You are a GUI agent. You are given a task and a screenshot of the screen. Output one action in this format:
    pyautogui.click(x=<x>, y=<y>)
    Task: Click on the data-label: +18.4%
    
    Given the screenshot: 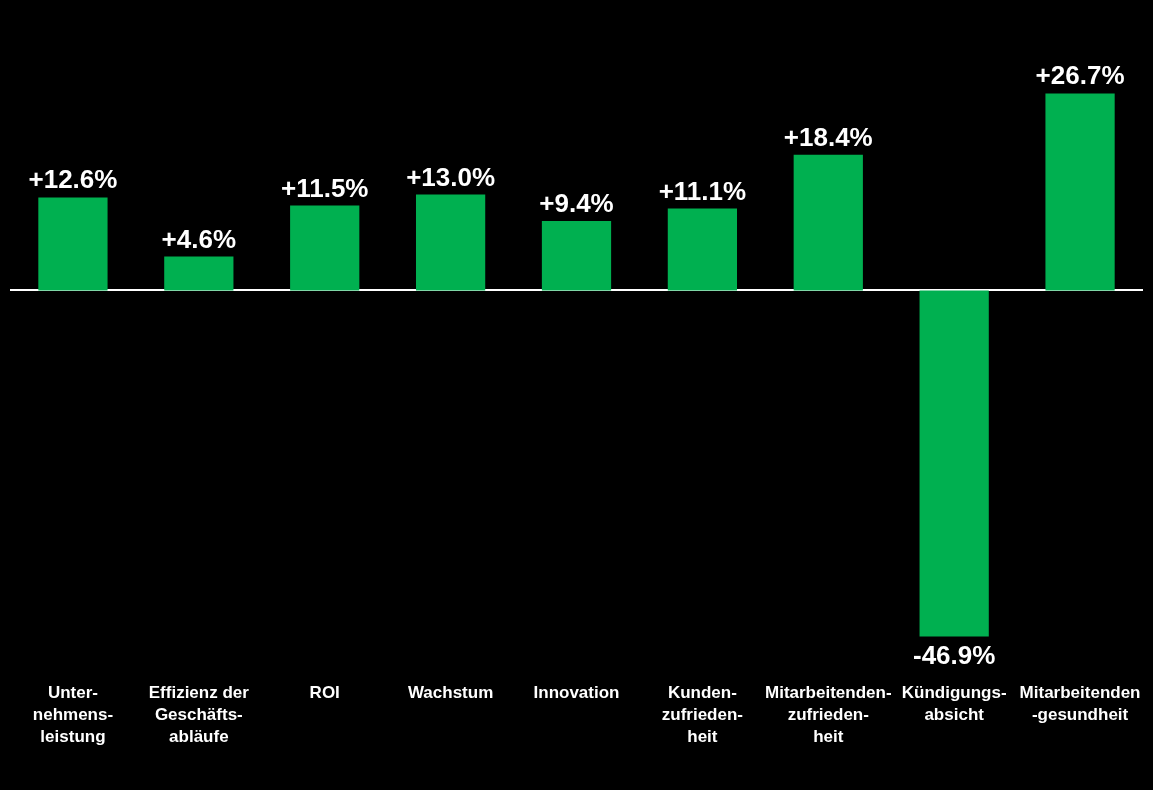 What is the action you would take?
    pyautogui.click(x=828, y=136)
    